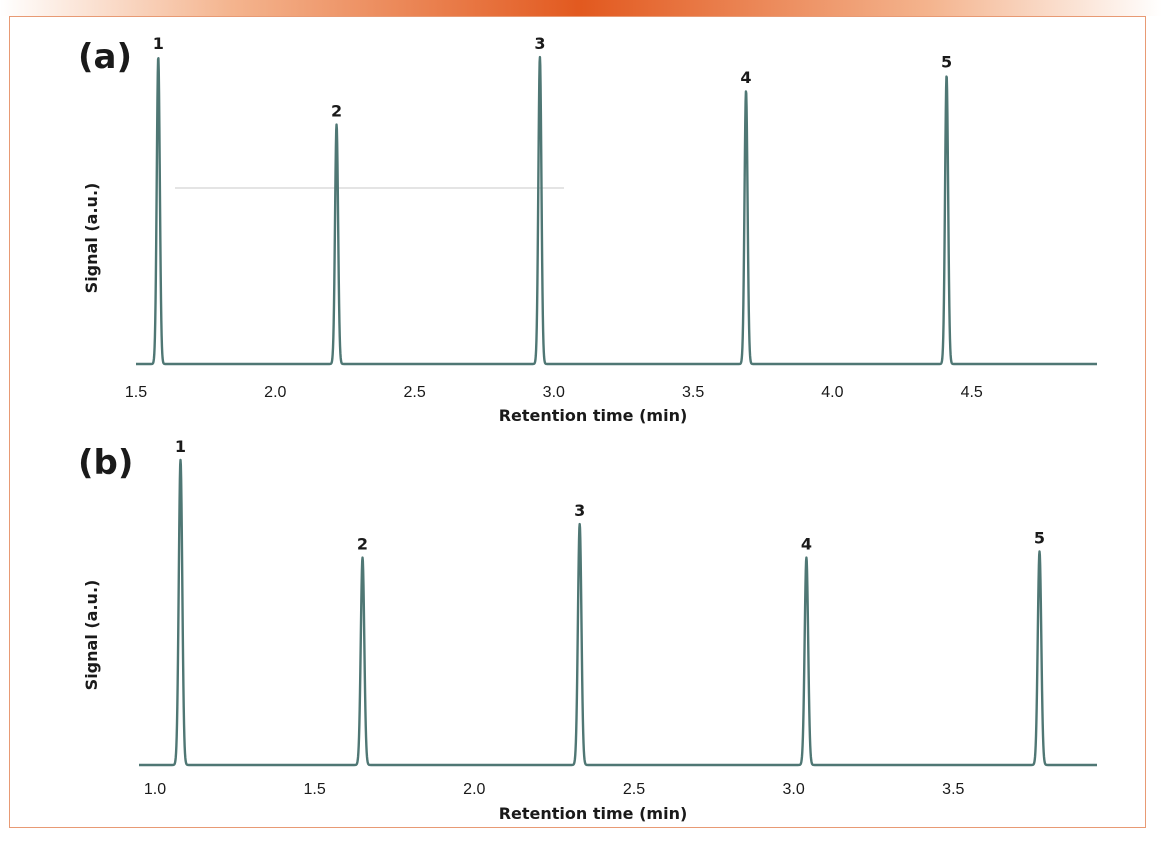  Describe the element at coordinates (105, 57) in the screenshot. I see `panel-a-label: (a)` at that location.